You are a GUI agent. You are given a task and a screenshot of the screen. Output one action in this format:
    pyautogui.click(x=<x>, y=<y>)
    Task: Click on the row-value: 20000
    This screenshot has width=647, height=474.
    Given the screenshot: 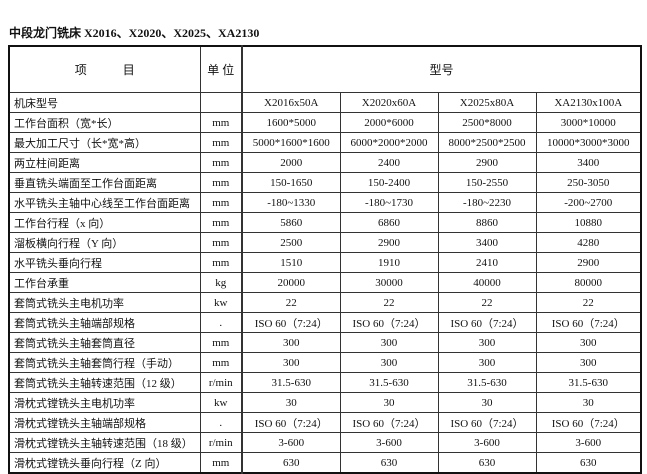 What is the action you would take?
    pyautogui.click(x=291, y=282)
    